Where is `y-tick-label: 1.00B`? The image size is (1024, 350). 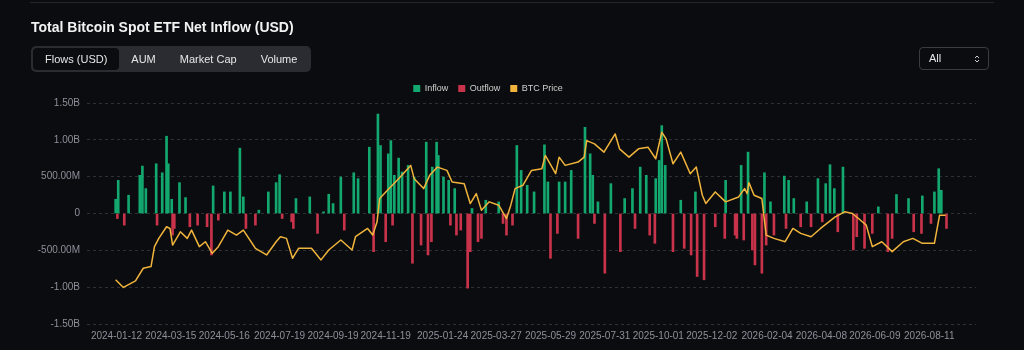
y-tick-label: 1.00B is located at coordinates (67, 139).